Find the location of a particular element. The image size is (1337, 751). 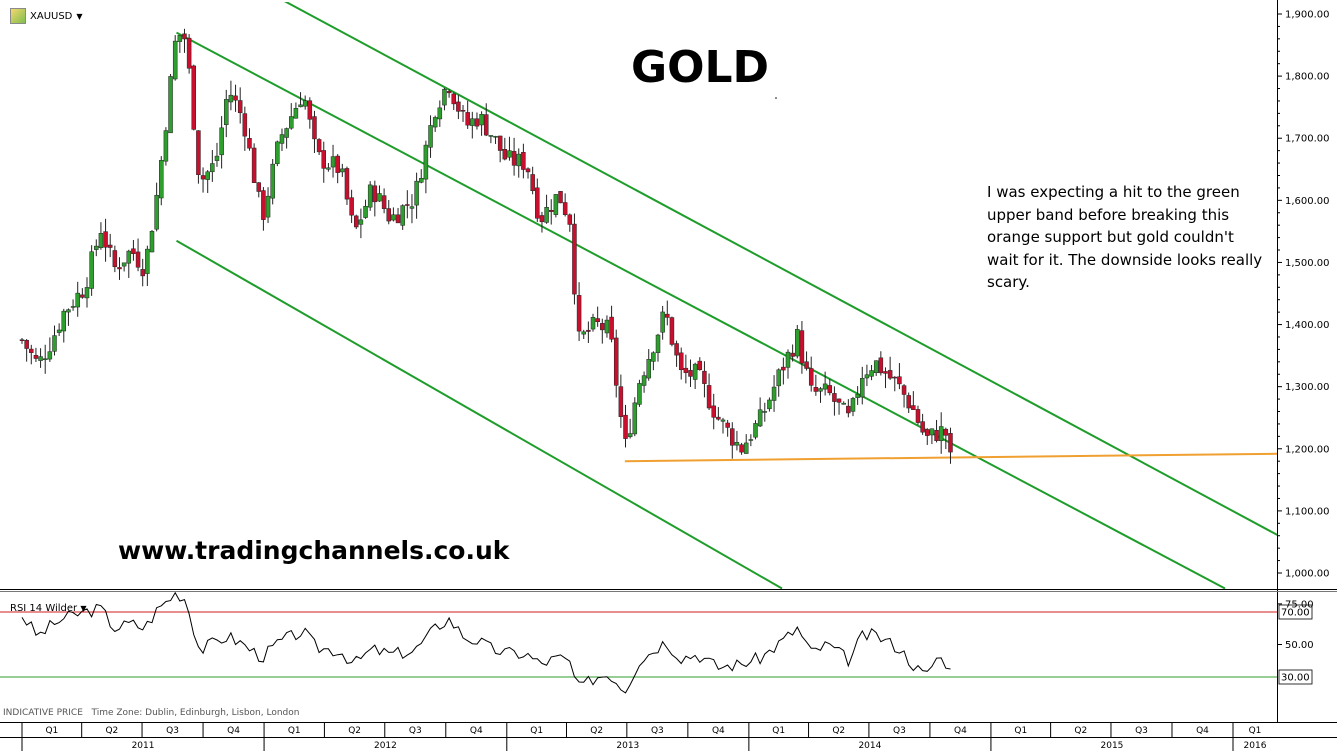

rsi-line is located at coordinates (486, 642).